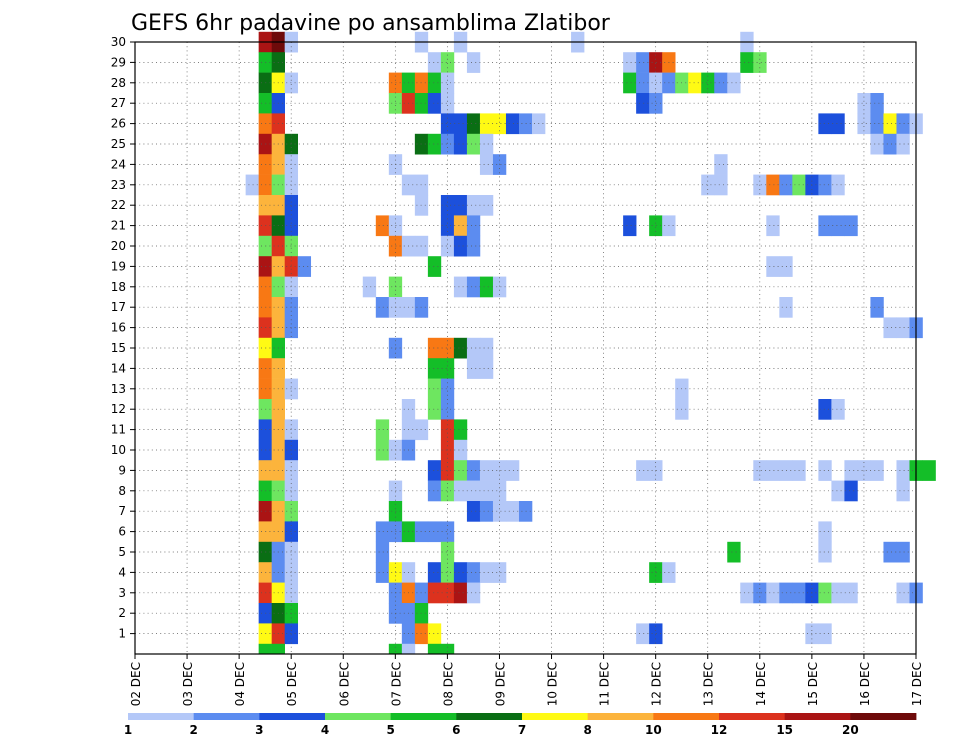 This screenshot has width=960, height=742. Describe the element at coordinates (118, 226) in the screenshot. I see `y-tick-label: 21` at that location.